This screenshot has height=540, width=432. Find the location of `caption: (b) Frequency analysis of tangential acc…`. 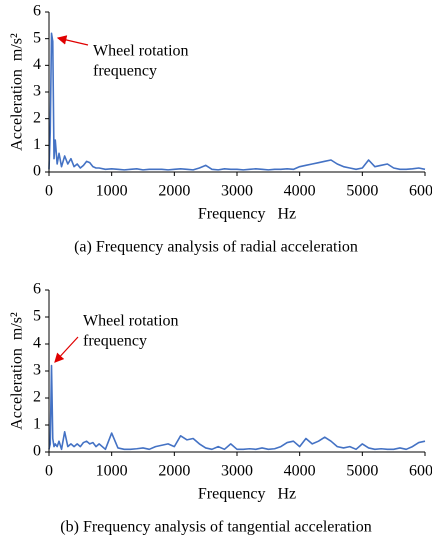

caption: (b) Frequency analysis of tangential acc… is located at coordinates (215, 527).